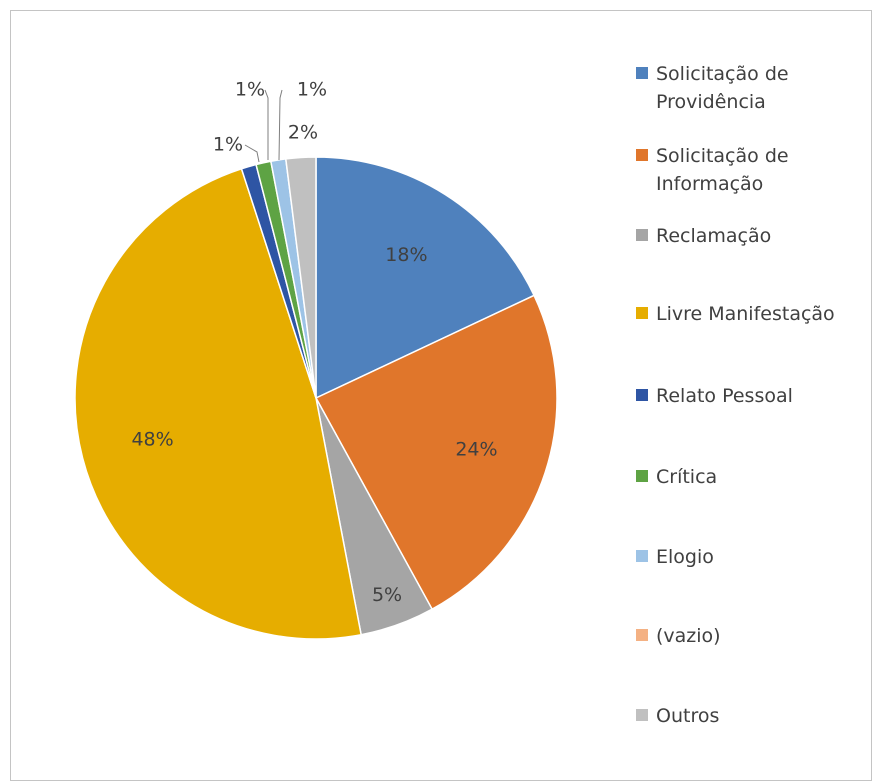  I want to click on data-label-0: 18%, so click(406, 255).